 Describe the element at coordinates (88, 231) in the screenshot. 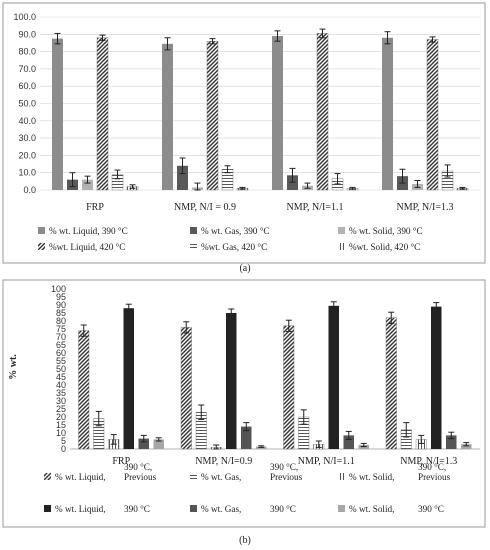

I see `legend-label: % wt. Liquid, 390 °C` at that location.